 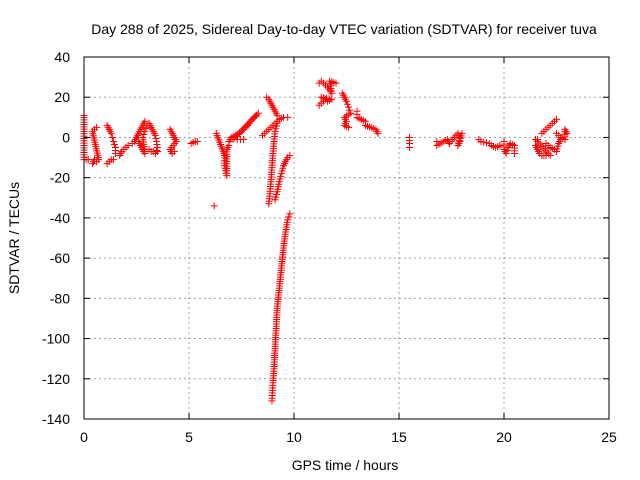 I want to click on y-tick-label: -120, so click(x=56, y=379).